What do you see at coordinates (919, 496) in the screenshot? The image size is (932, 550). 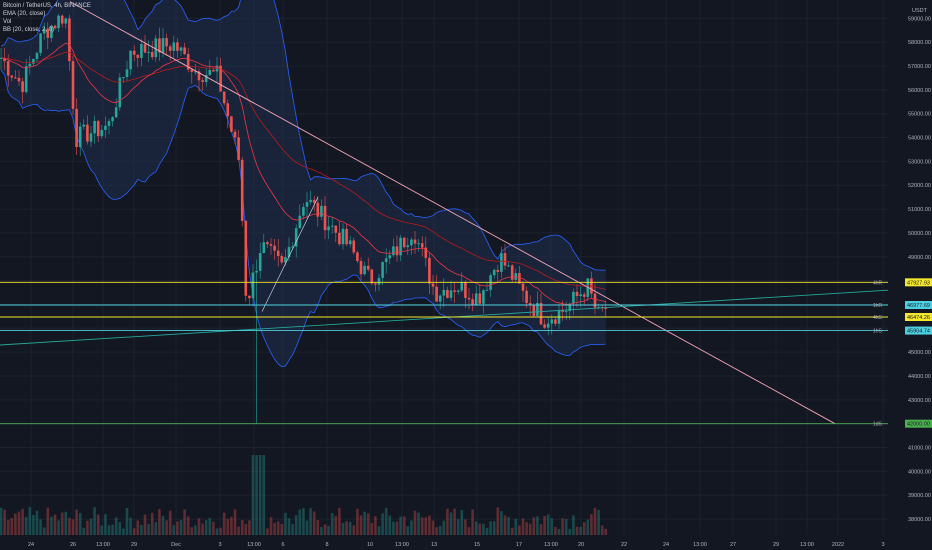 I see `y-tick-label: 39000.00` at bounding box center [919, 496].